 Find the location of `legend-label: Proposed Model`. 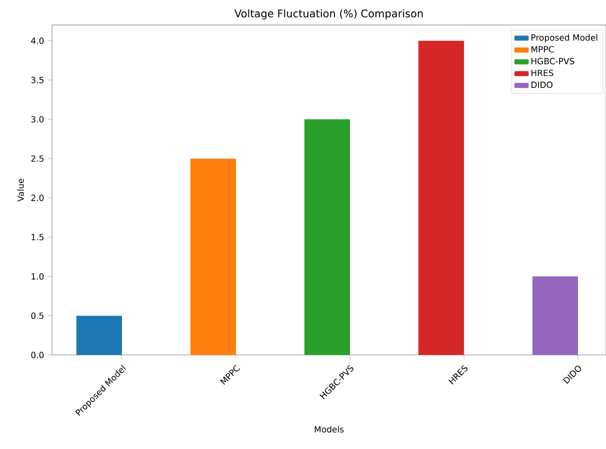

legend-label: Proposed Model is located at coordinates (565, 38).